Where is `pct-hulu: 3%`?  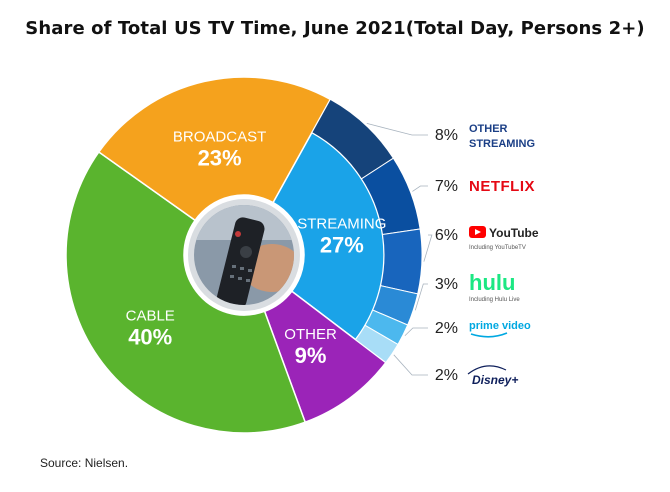 pct-hulu: 3% is located at coordinates (446, 284).